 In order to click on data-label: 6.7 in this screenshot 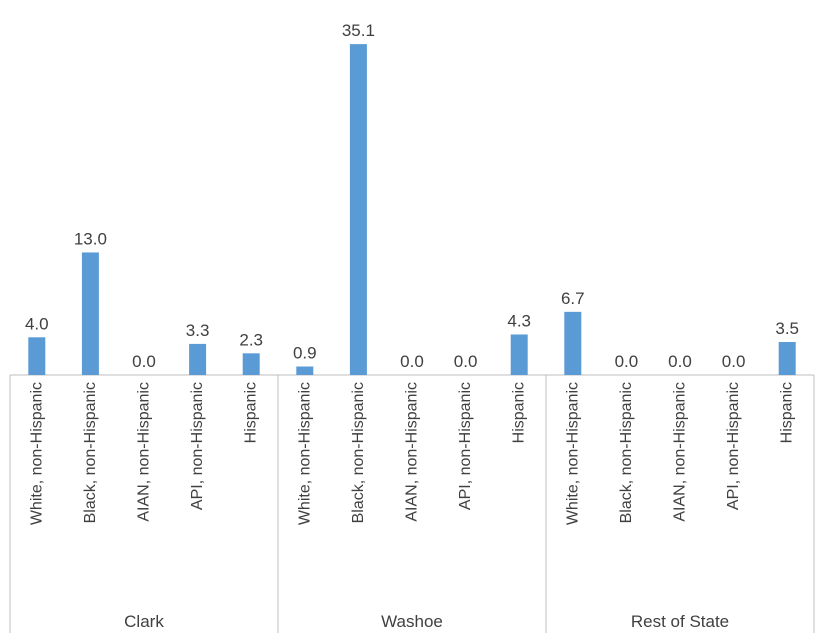, I will do `click(573, 298)`.